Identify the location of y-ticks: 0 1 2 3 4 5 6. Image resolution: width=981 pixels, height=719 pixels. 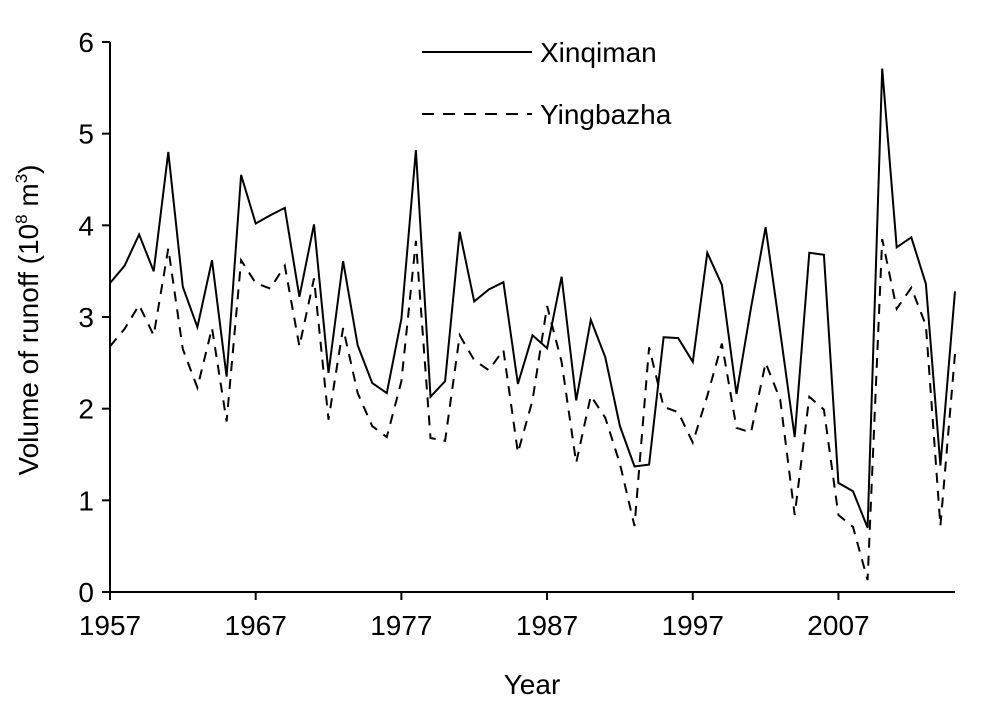
(94, 317).